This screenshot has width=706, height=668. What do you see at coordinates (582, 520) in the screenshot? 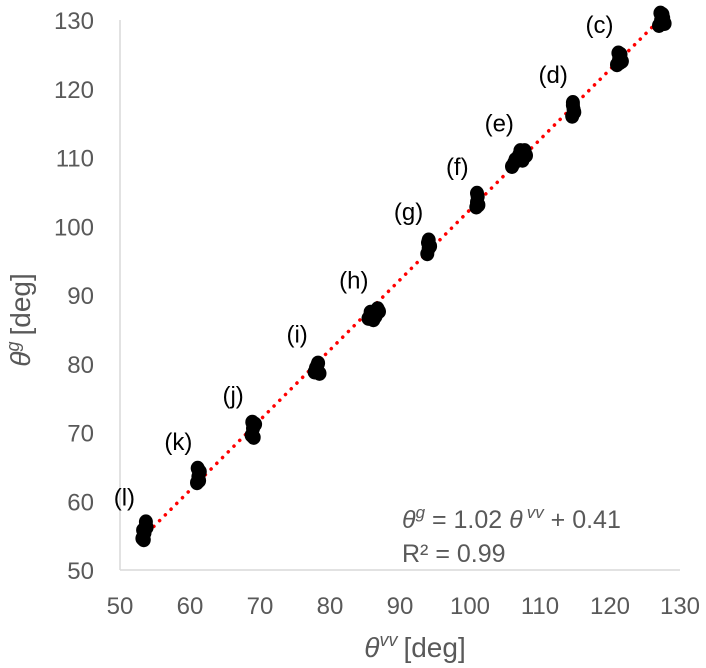
I see `eq-intercept: + 0.41` at bounding box center [582, 520].